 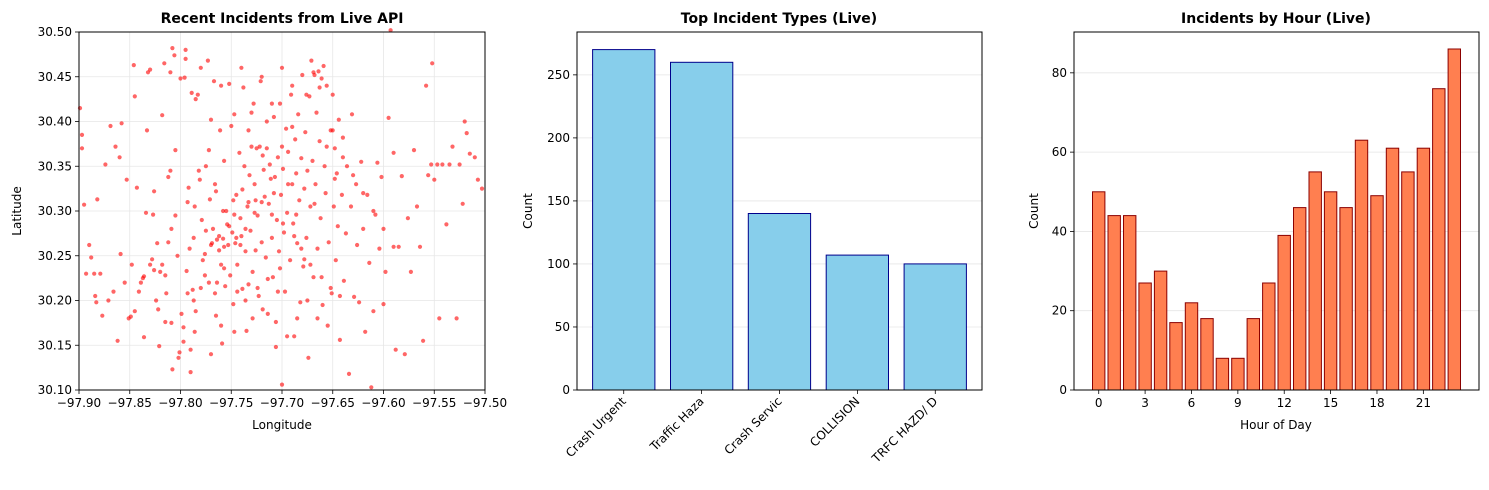 What do you see at coordinates (1376, 403) in the screenshot?
I see `hour-x-tick-label: 18` at bounding box center [1376, 403].